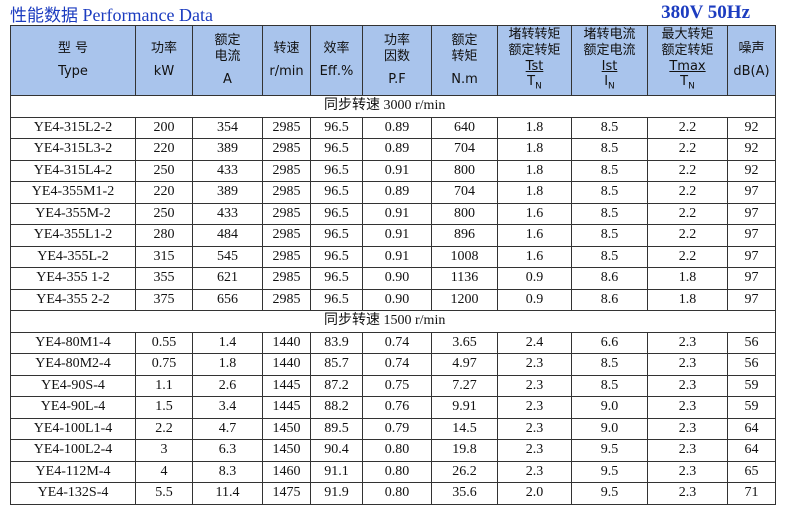 This screenshot has width=790, height=511. What do you see at coordinates (336, 48) in the screenshot?
I see `header-cn: 效率` at bounding box center [336, 48].